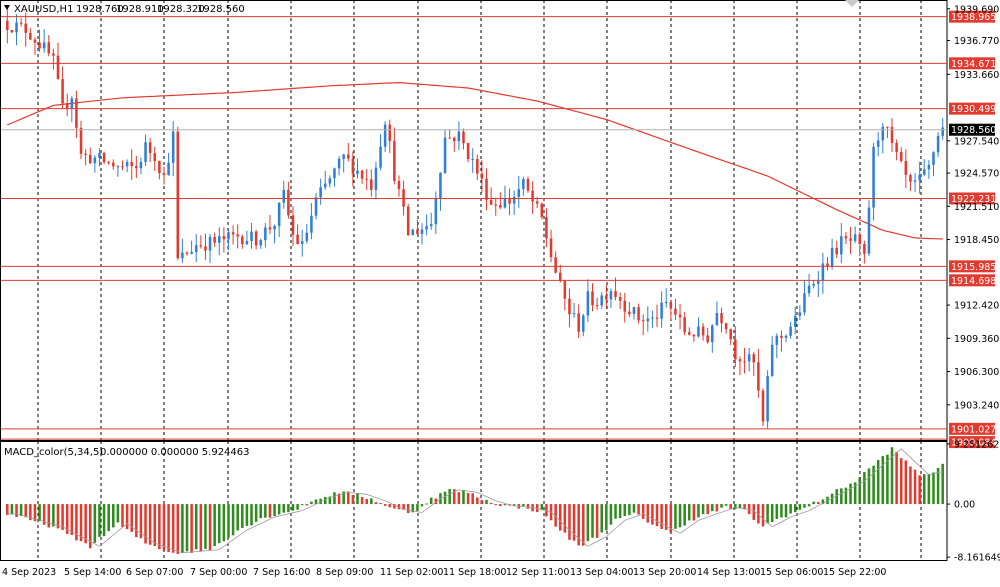 This screenshot has width=1000, height=587. Describe the element at coordinates (973, 17) in the screenshot. I see `level-tag-label: 1938.965` at that location.